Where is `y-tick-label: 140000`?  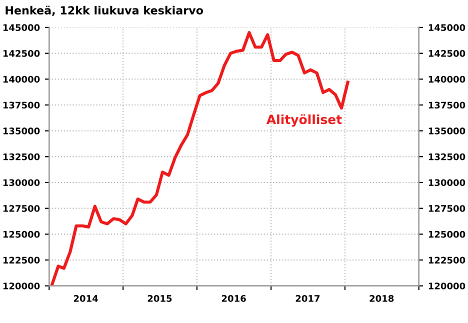 y-tick-label: 140000 is located at coordinates (21, 79).